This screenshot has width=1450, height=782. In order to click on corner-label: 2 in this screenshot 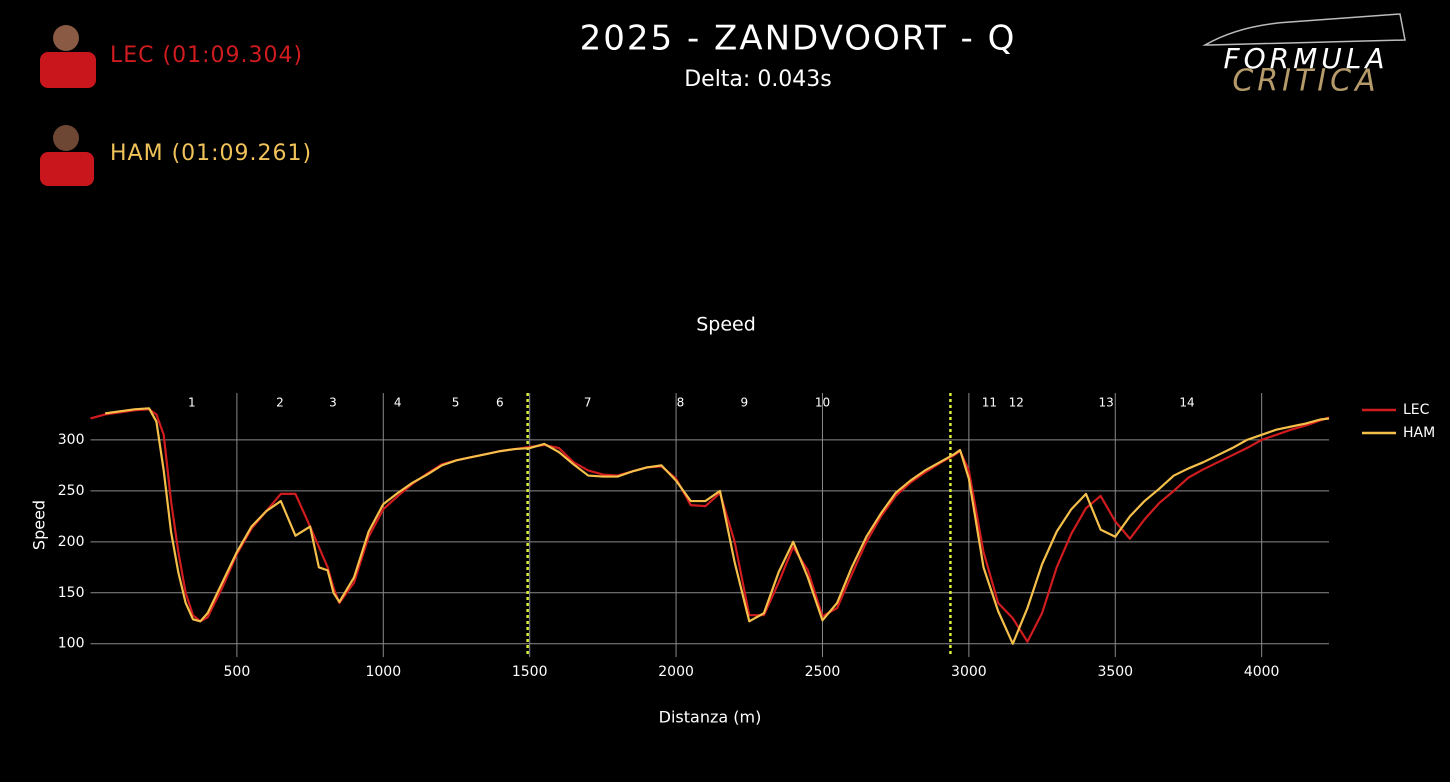, I will do `click(280, 403)`.